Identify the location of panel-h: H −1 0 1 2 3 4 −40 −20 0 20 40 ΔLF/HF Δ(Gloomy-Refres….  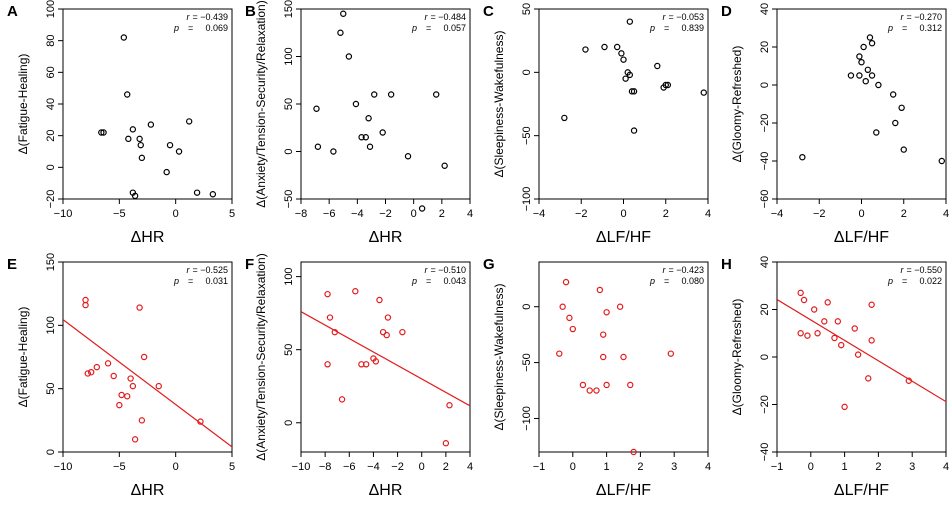
(835, 377).